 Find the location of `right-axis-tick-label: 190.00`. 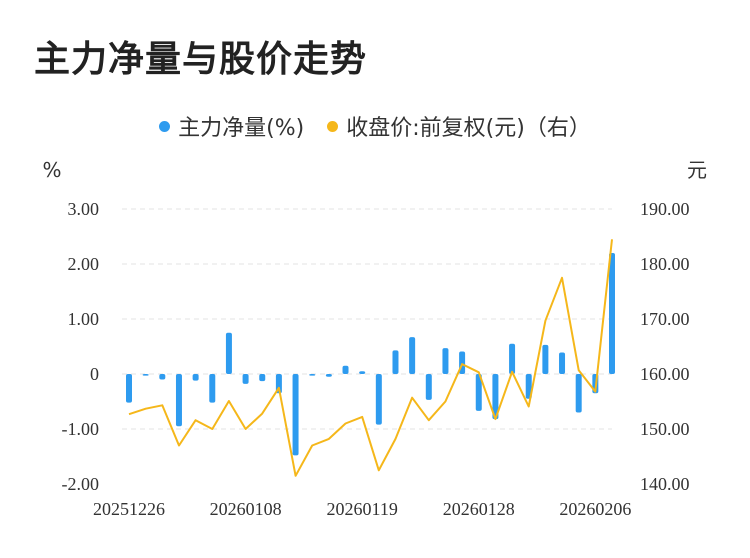

right-axis-tick-label: 190.00 is located at coordinates (665, 209).